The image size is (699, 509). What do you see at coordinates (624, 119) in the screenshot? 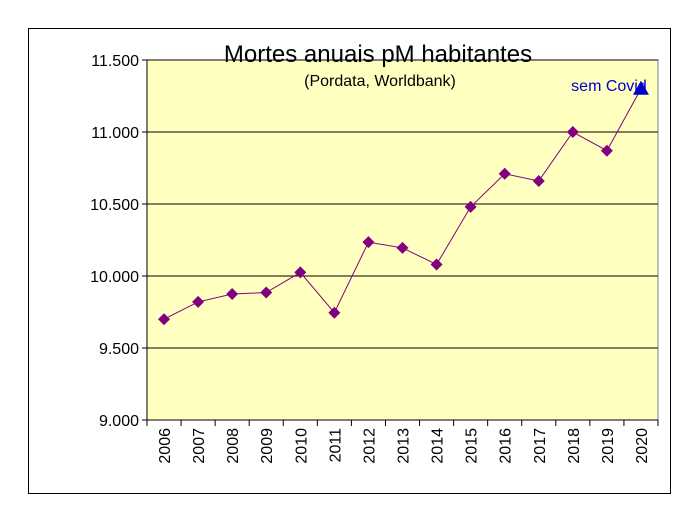
I see `series-1-line` at bounding box center [624, 119].